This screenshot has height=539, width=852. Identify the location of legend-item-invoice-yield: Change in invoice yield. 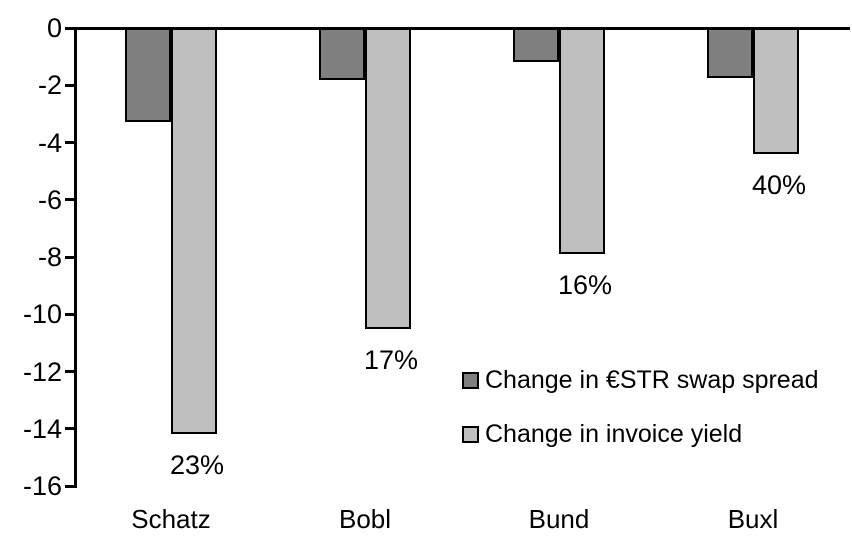
(640, 434).